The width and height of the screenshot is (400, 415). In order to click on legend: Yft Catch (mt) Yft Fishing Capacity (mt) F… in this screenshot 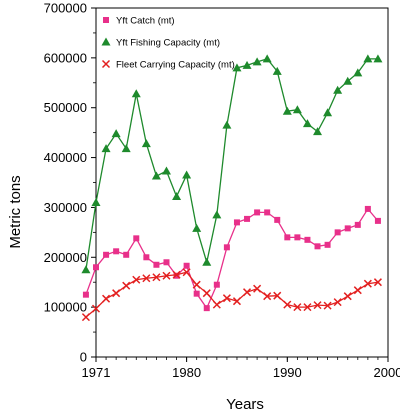, I will do `click(168, 43)`.